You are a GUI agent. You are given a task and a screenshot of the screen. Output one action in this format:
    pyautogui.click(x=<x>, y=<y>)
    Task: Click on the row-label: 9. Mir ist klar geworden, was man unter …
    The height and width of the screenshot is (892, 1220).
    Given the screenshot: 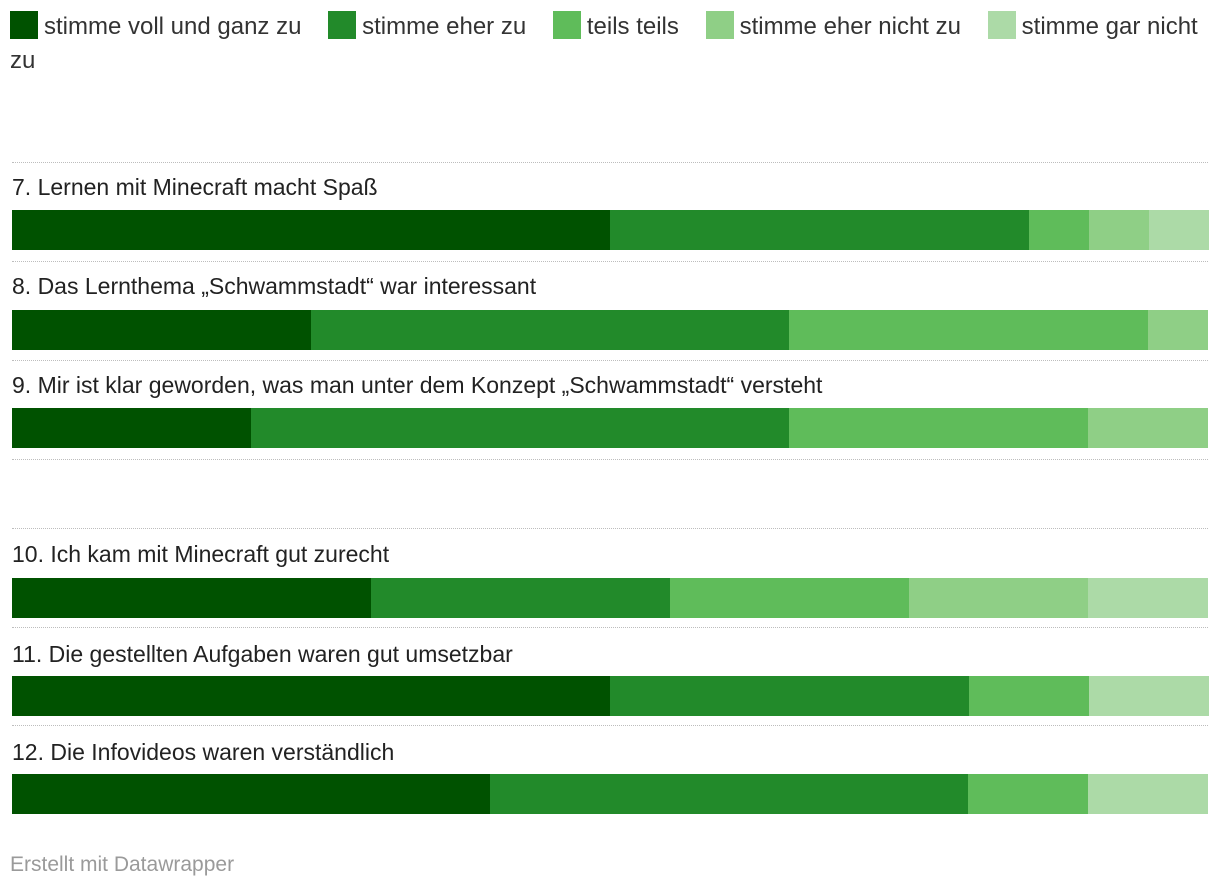 What is the action you would take?
    pyautogui.click(x=417, y=385)
    